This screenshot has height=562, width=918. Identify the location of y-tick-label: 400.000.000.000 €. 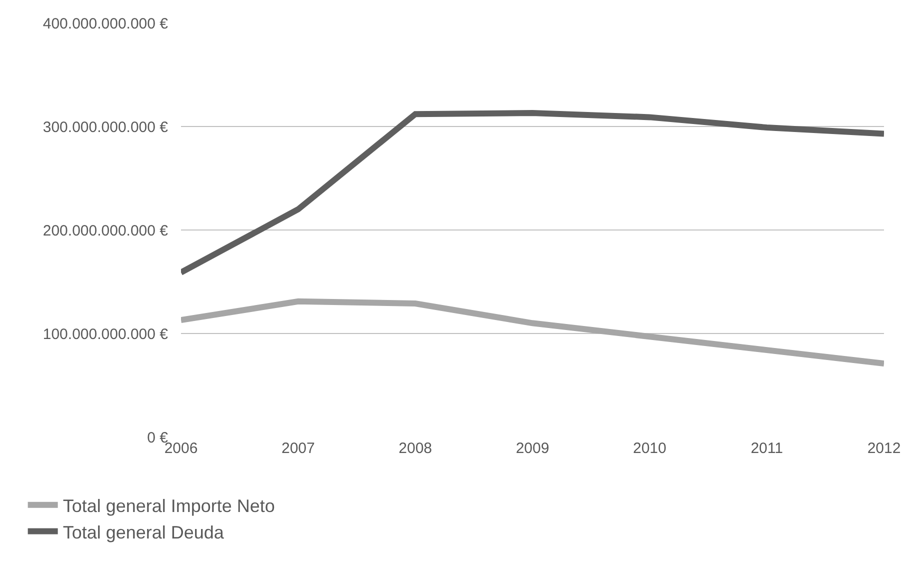
(105, 23).